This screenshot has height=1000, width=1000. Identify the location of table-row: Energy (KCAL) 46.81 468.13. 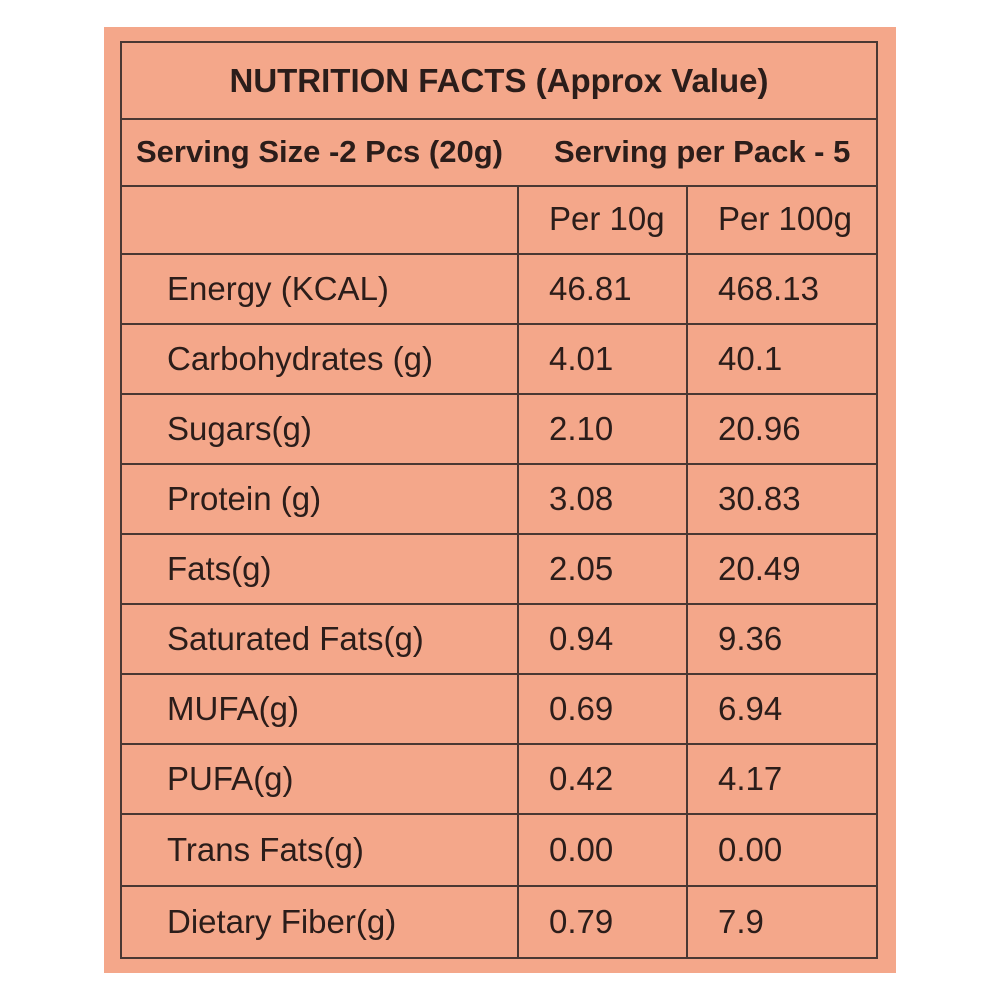
(499, 290).